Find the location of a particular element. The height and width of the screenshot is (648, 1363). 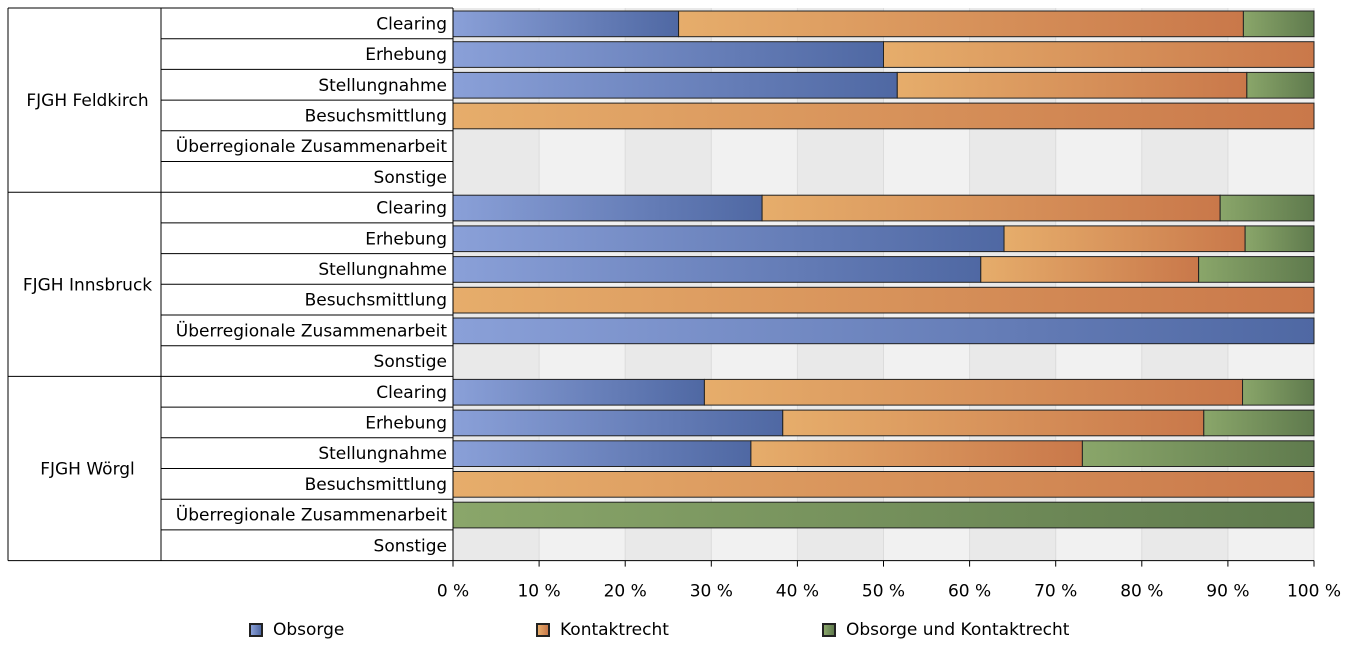

legend-swatch-kontaktrecht is located at coordinates (543, 630).